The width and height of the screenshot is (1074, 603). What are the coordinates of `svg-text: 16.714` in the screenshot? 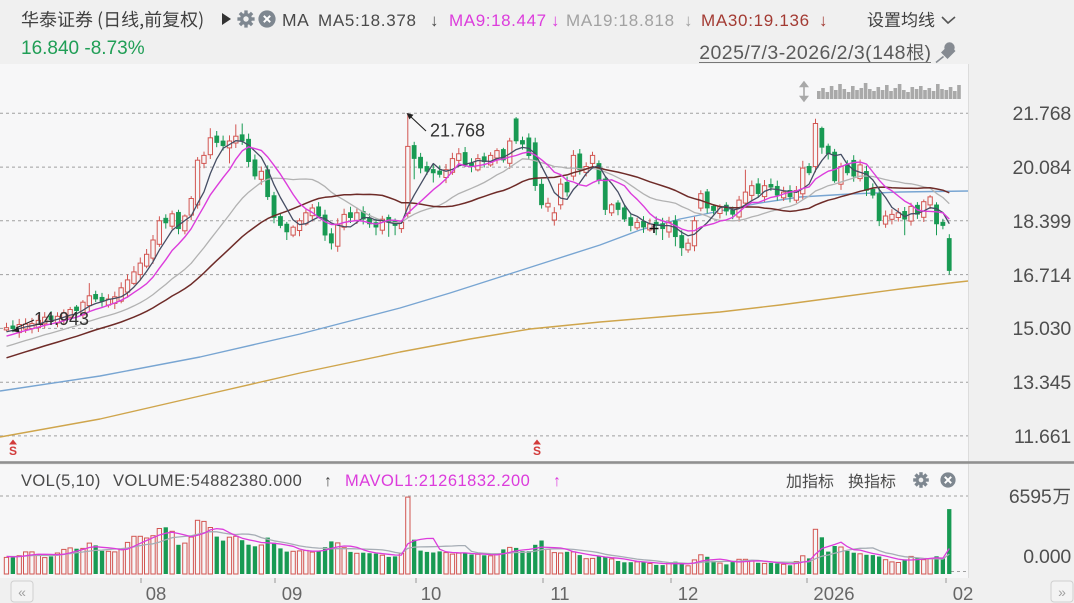 It's located at (1042, 276).